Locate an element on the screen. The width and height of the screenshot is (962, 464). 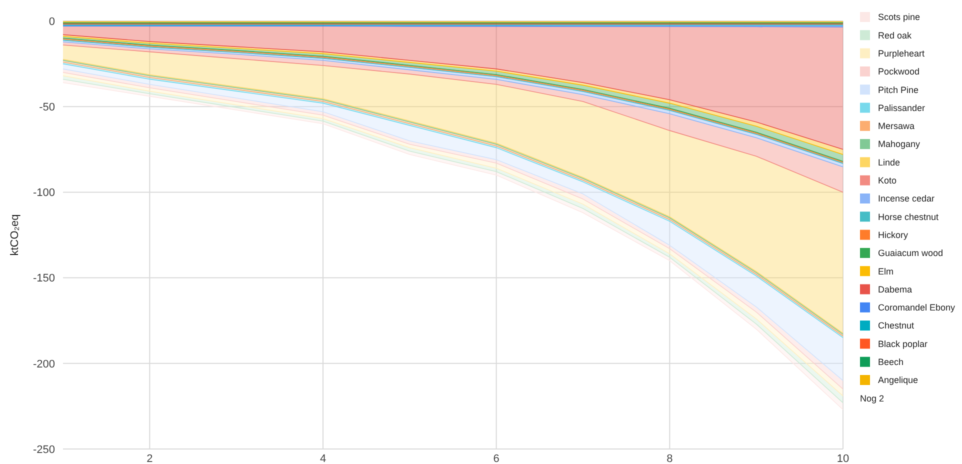
x-tick-label: 2 is located at coordinates (149, 458).